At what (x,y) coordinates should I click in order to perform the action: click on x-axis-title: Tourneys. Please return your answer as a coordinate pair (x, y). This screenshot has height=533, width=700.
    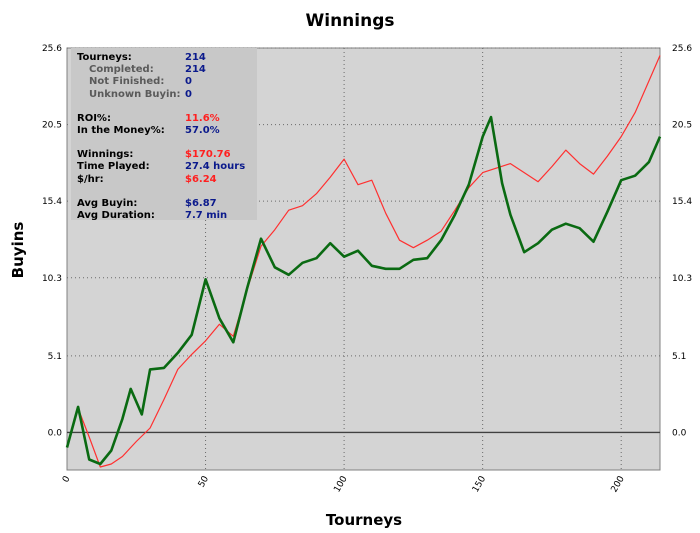
    Looking at the image, I should click on (364, 520).